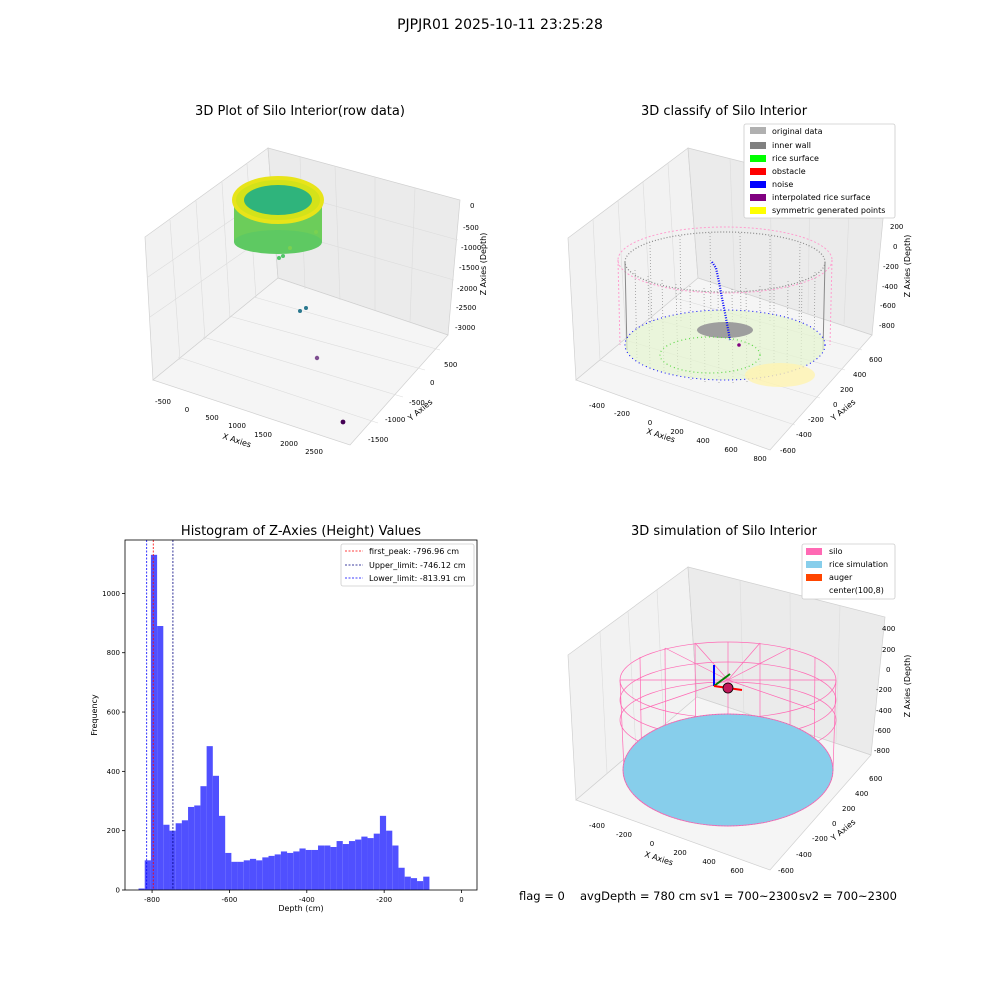  I want to click on raw-ytick: -1000, so click(395, 420).